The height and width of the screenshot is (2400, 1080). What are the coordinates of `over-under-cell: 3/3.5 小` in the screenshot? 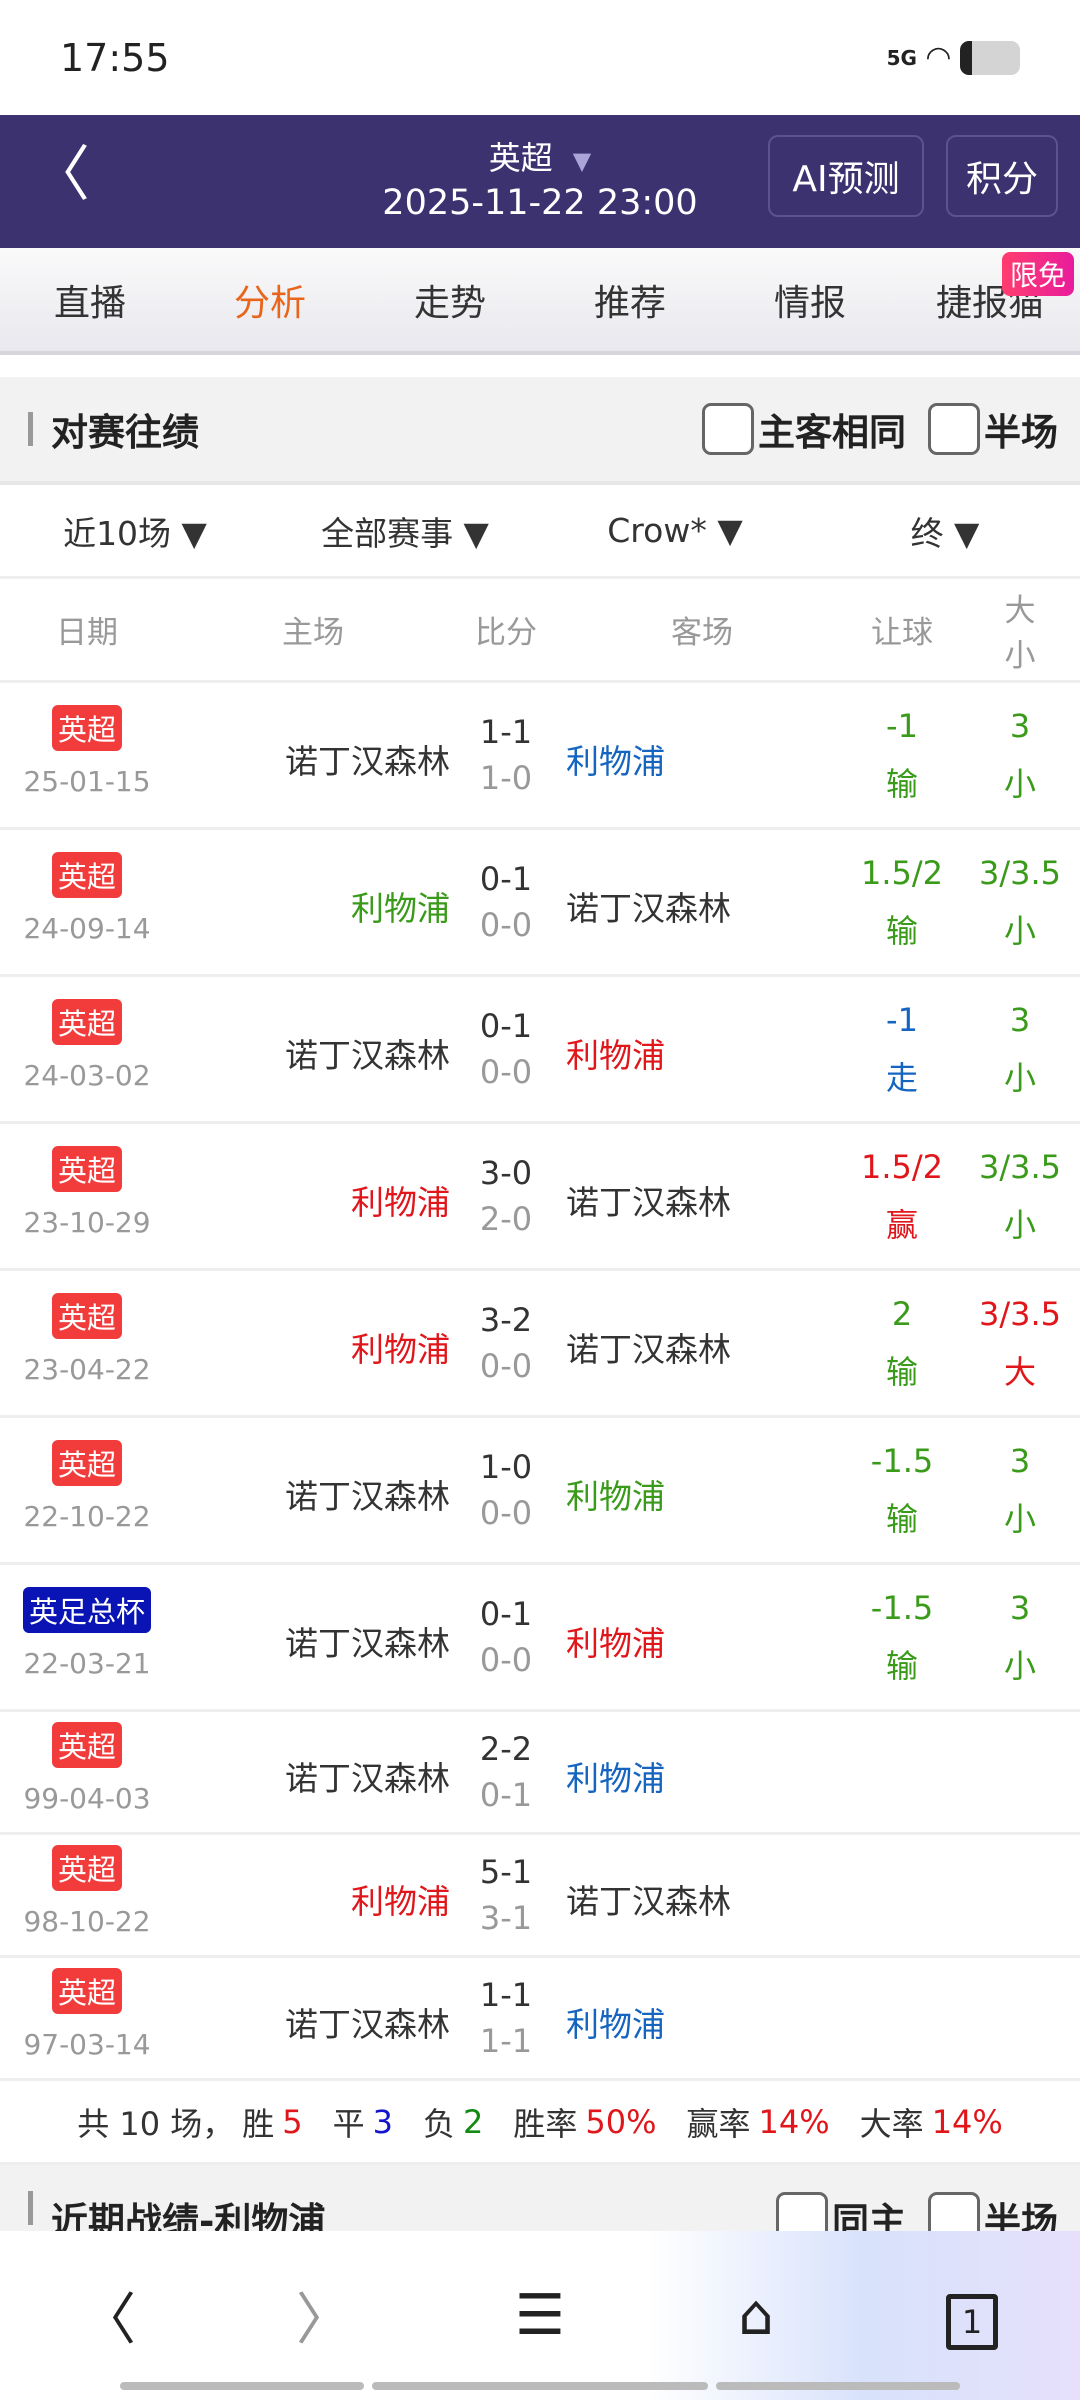 It's located at (1020, 901).